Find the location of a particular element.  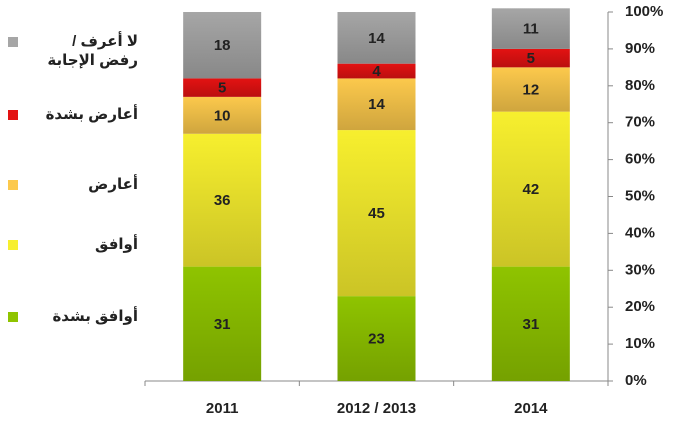

y-tick-label: 90% is located at coordinates (640, 48).